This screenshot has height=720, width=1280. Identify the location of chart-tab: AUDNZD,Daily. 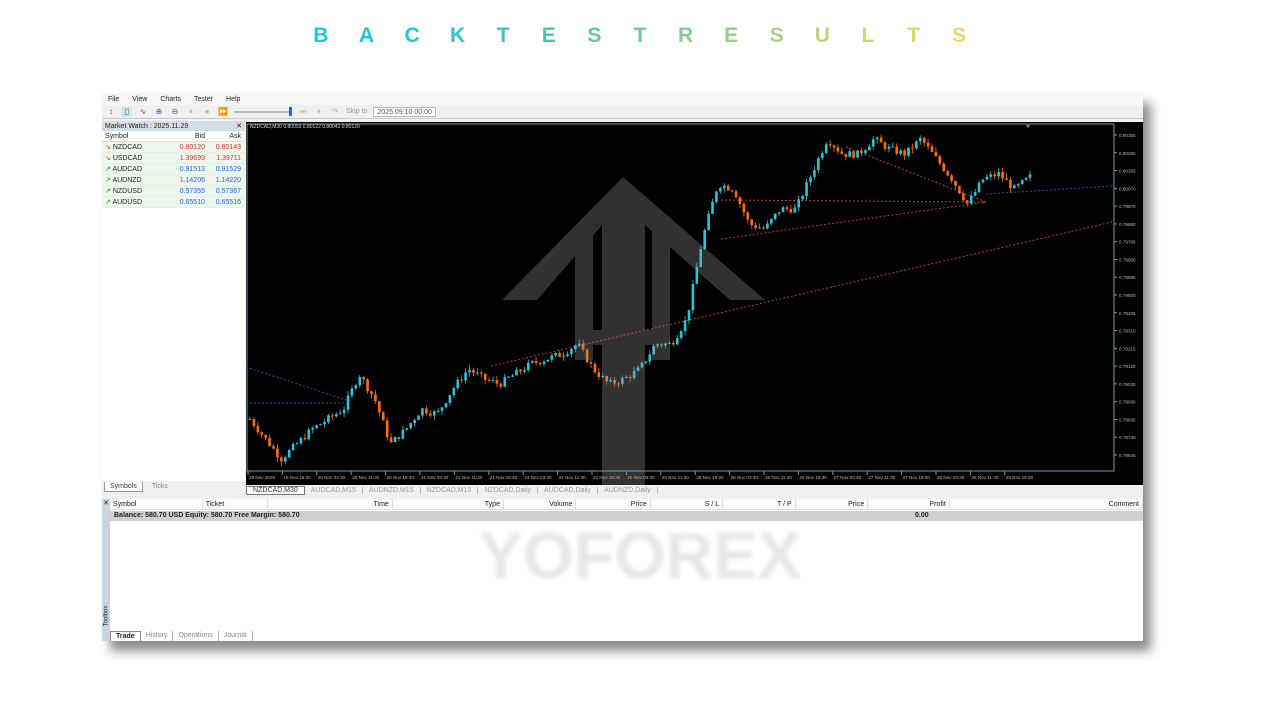
(628, 490).